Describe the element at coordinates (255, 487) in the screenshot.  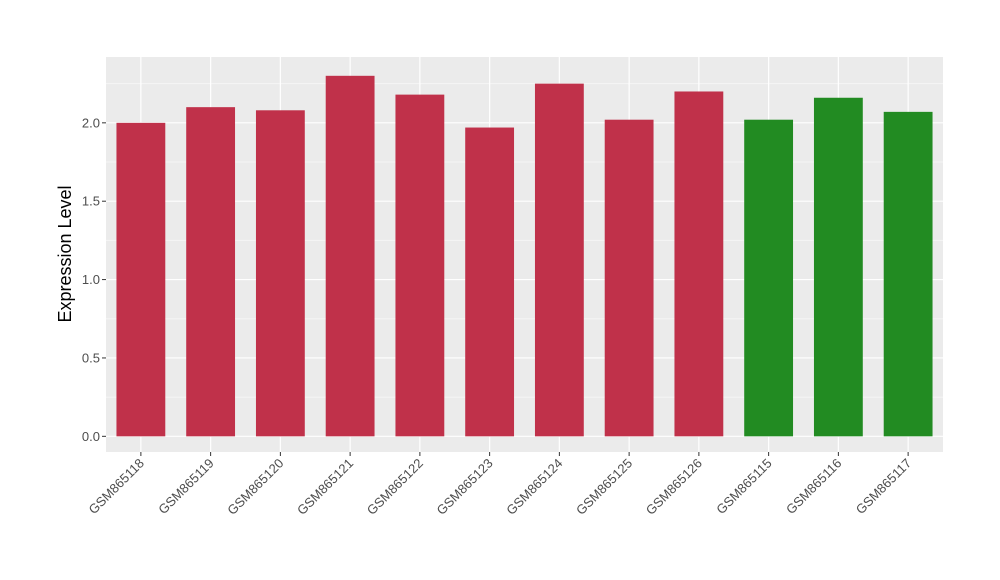
I see `x-tick-label: GSM865120` at that location.